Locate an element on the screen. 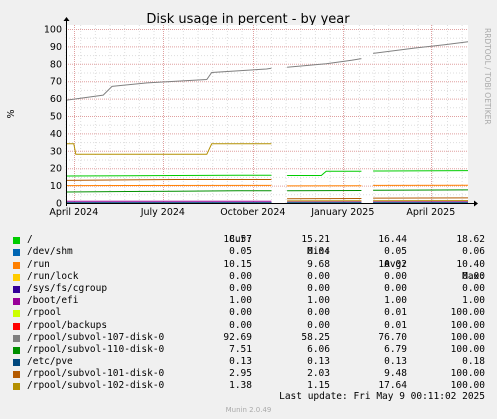  legend-name: /run/lock is located at coordinates (53, 276).